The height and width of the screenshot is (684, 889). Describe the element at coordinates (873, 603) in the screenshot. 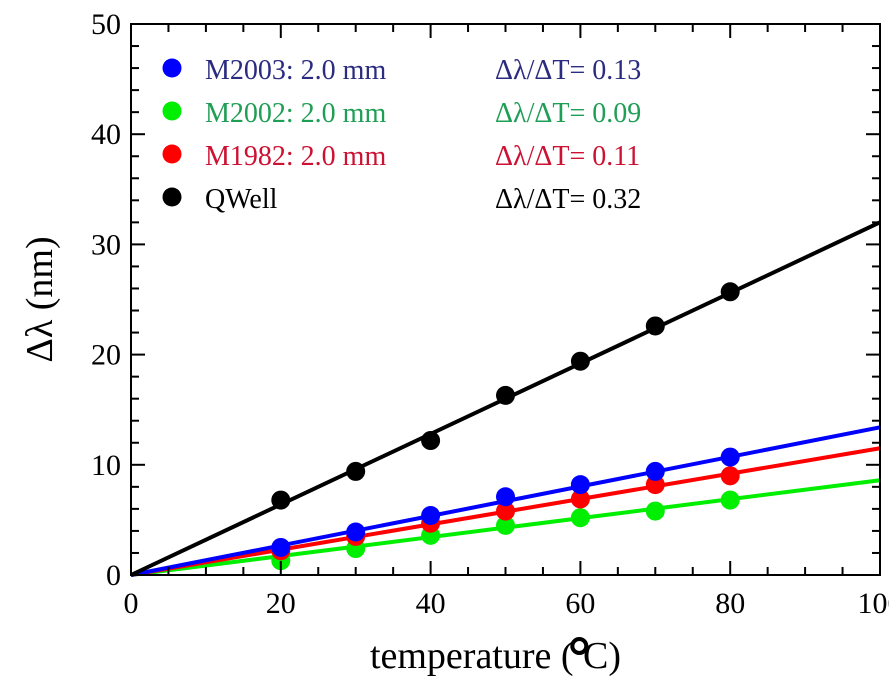

I see `x-tick-label: 100` at that location.